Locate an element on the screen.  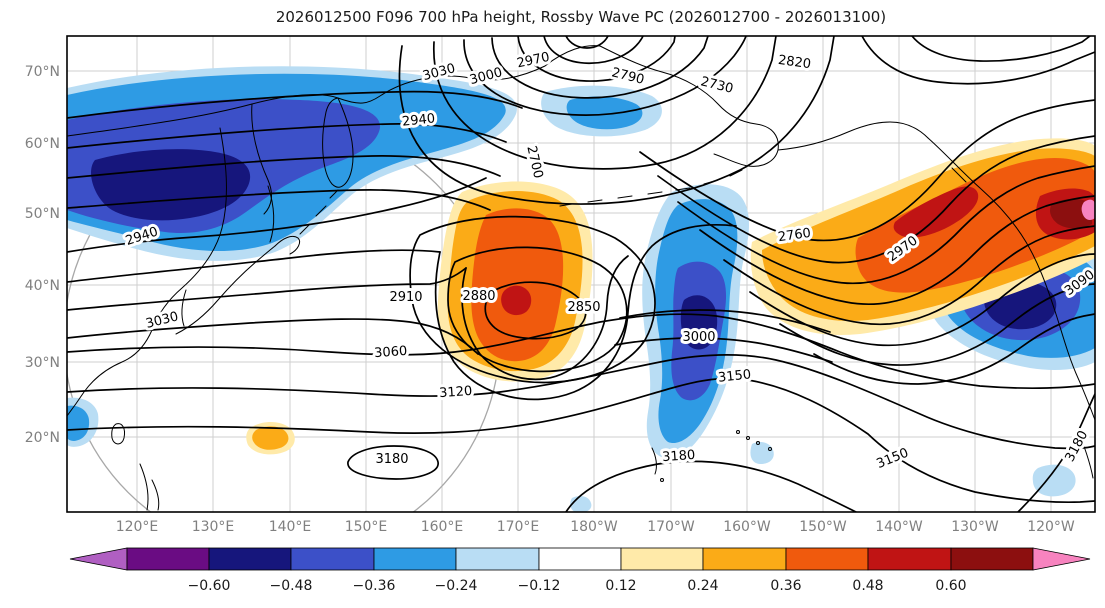
contour-label: 2820 is located at coordinates (794, 62).